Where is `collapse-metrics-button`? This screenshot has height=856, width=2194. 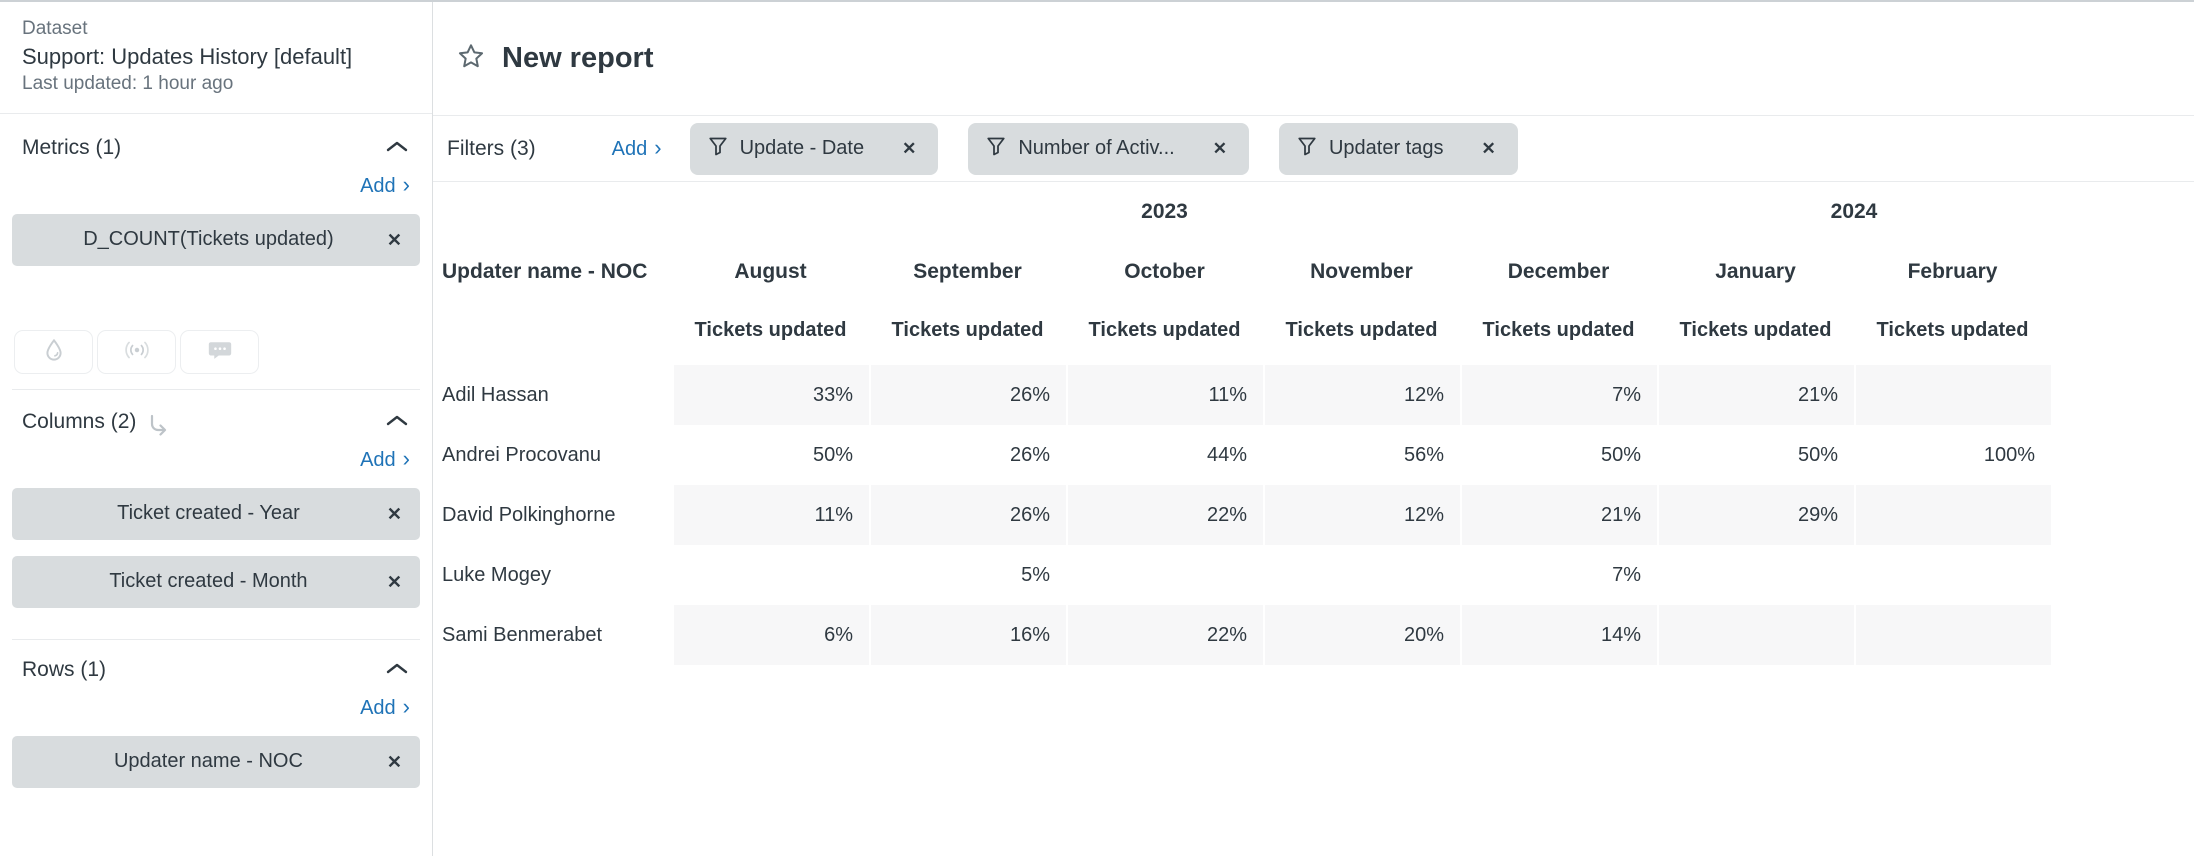
collapse-metrics-button is located at coordinates (397, 147).